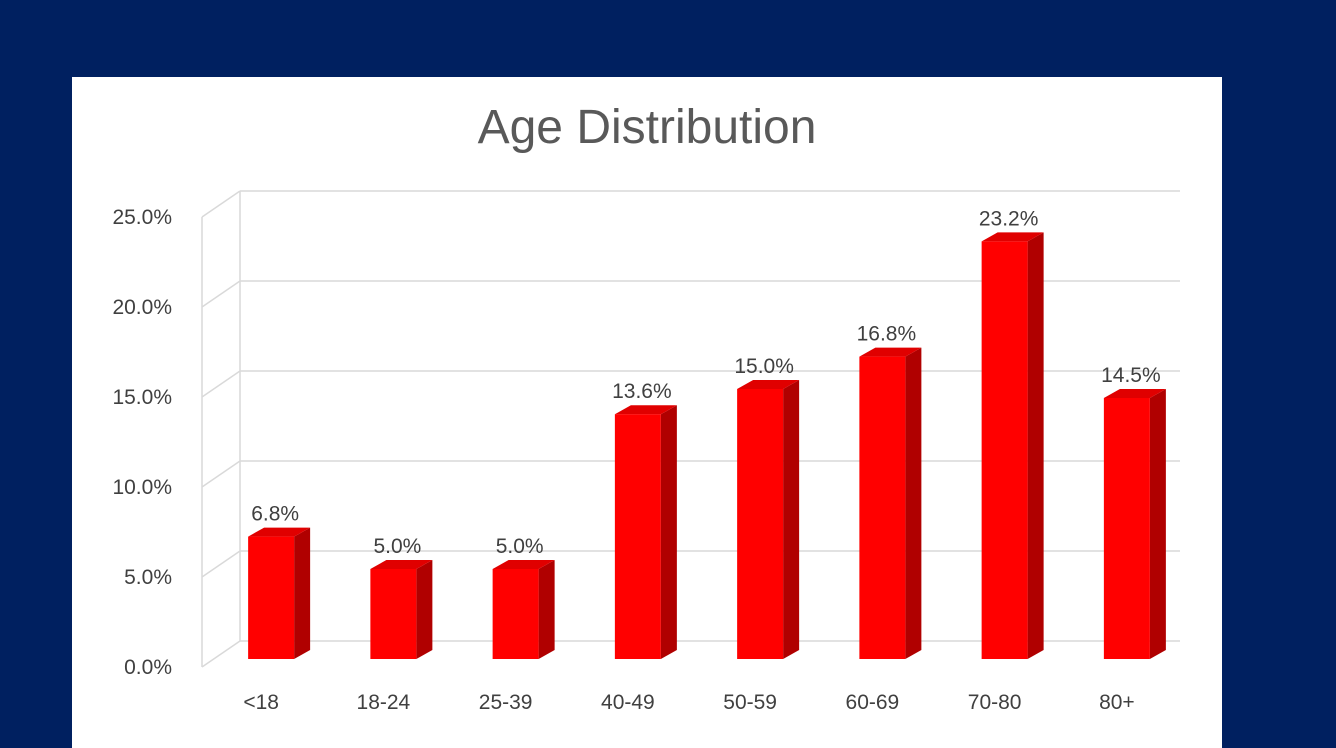 The width and height of the screenshot is (1336, 748). I want to click on y-tick-label: 15.0%, so click(142, 397).